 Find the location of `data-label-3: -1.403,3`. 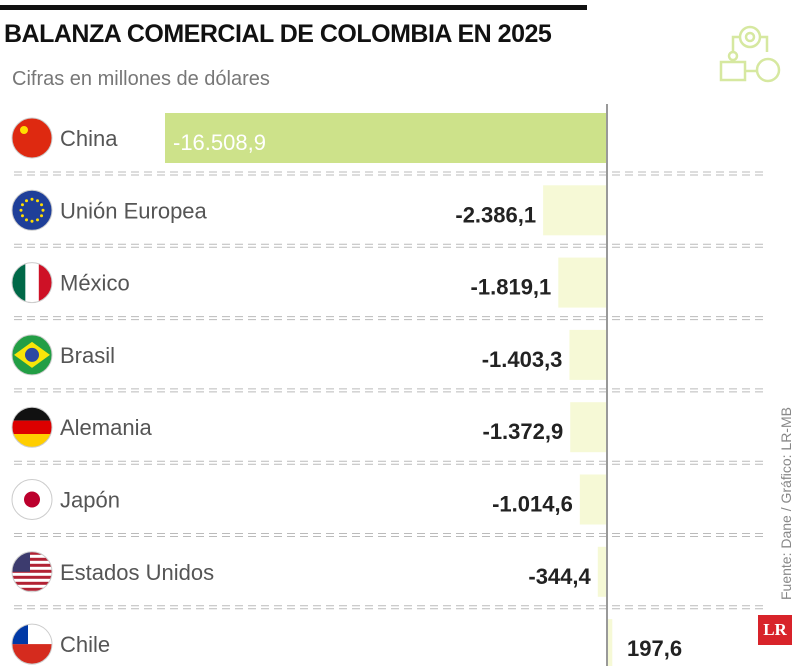

data-label-3: -1.403,3 is located at coordinates (522, 359).